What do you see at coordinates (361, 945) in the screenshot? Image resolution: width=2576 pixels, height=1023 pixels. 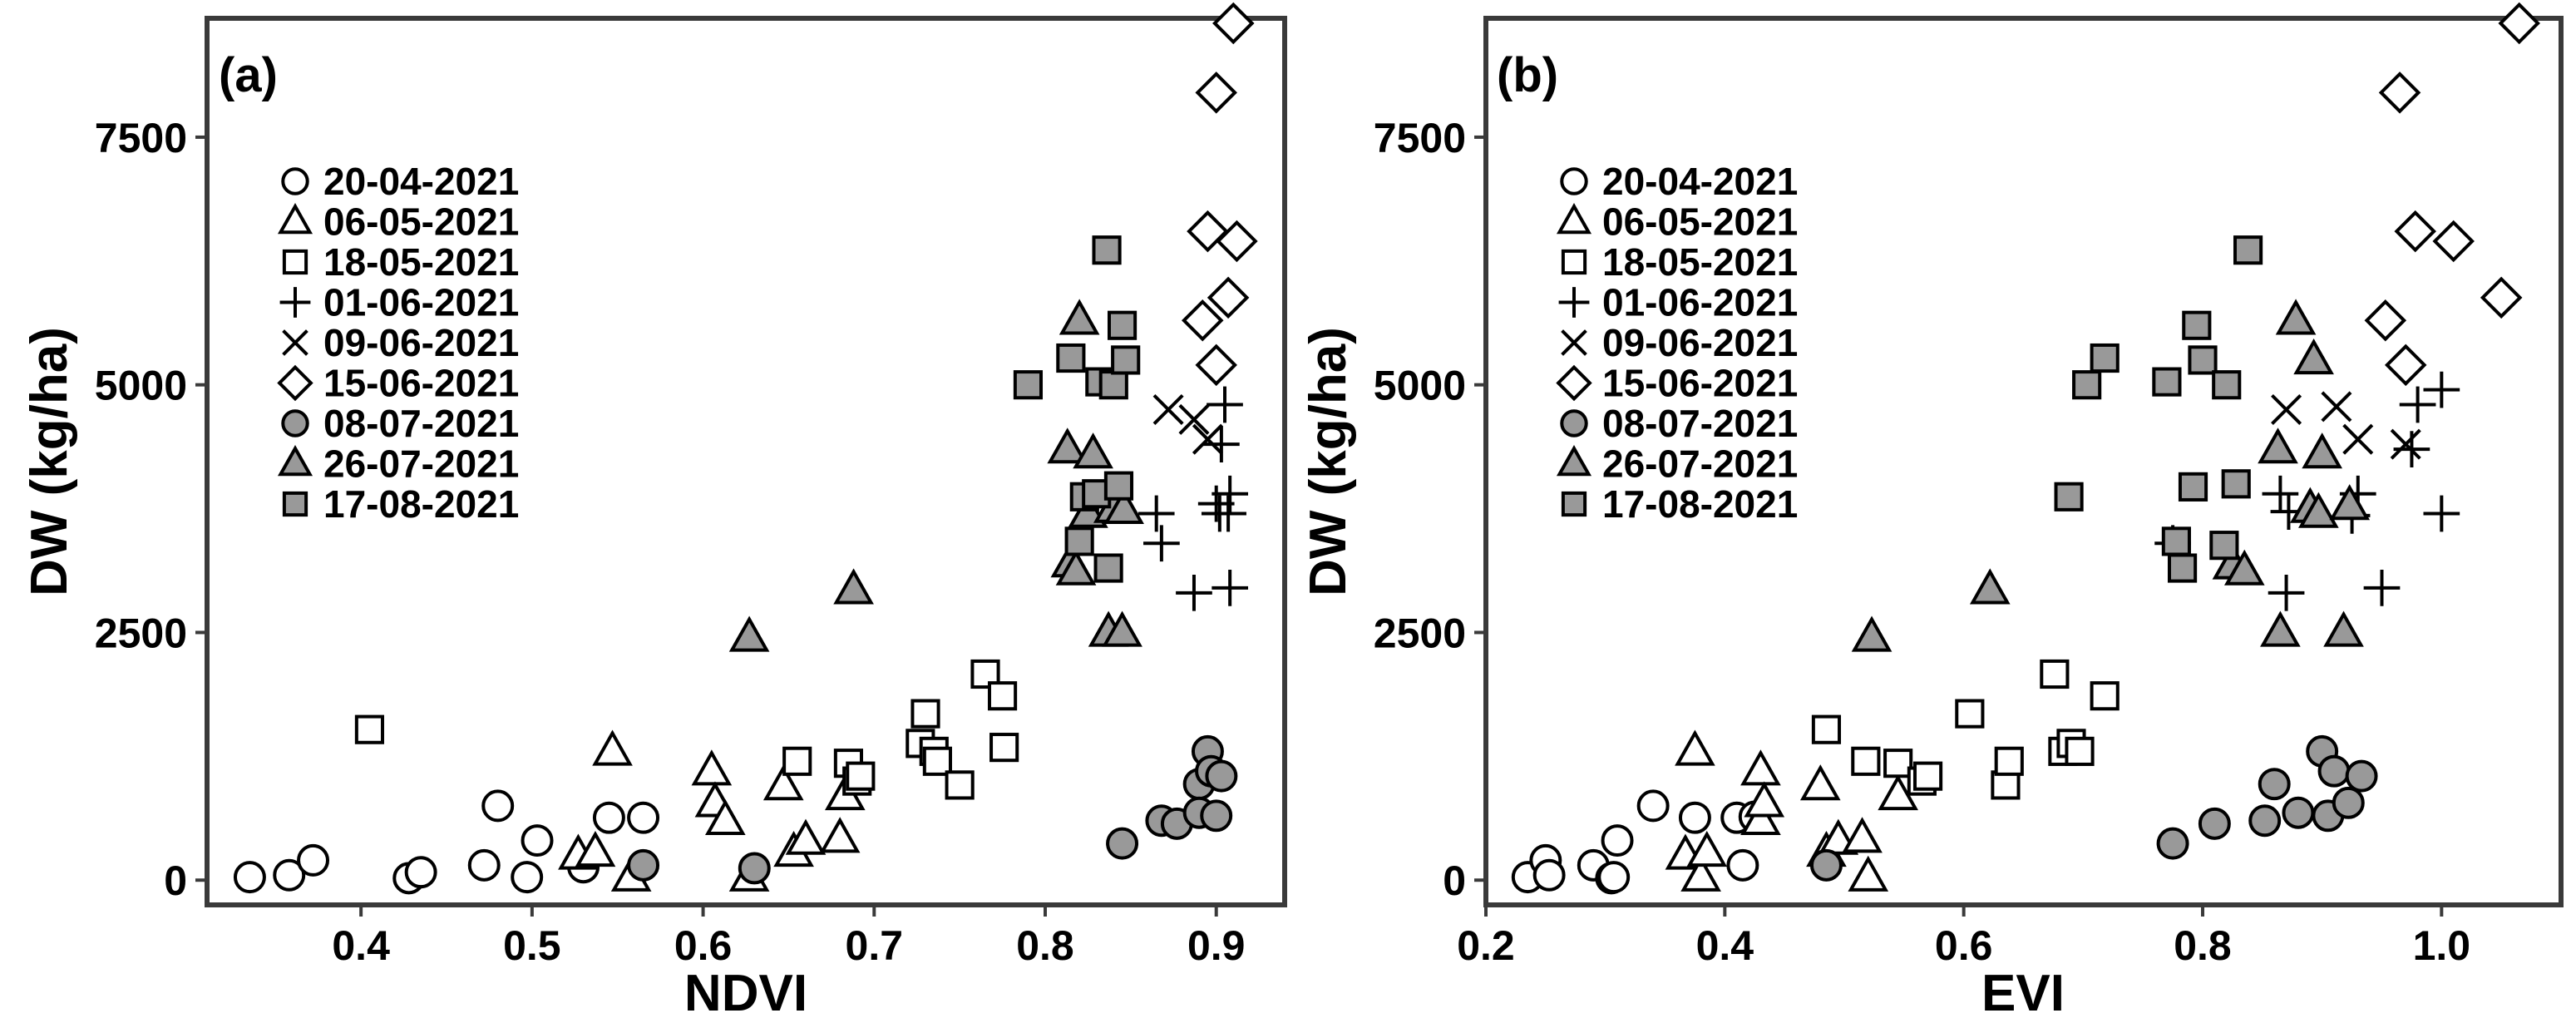 I see `x-tick-label: 0.4` at bounding box center [361, 945].